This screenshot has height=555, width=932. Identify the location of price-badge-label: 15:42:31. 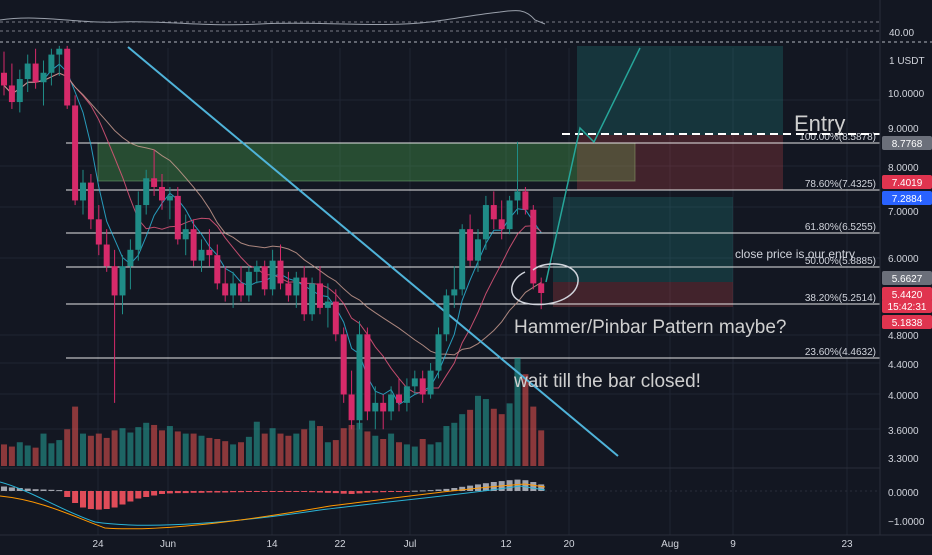
(907, 307).